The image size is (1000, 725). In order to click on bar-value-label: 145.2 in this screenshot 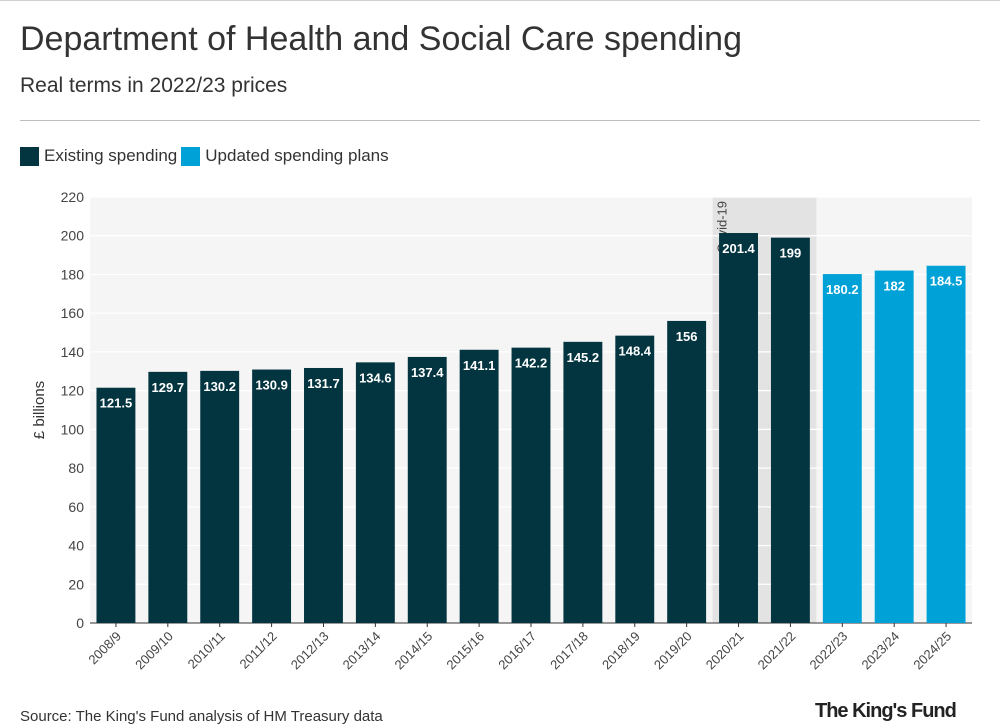, I will do `click(583, 357)`.